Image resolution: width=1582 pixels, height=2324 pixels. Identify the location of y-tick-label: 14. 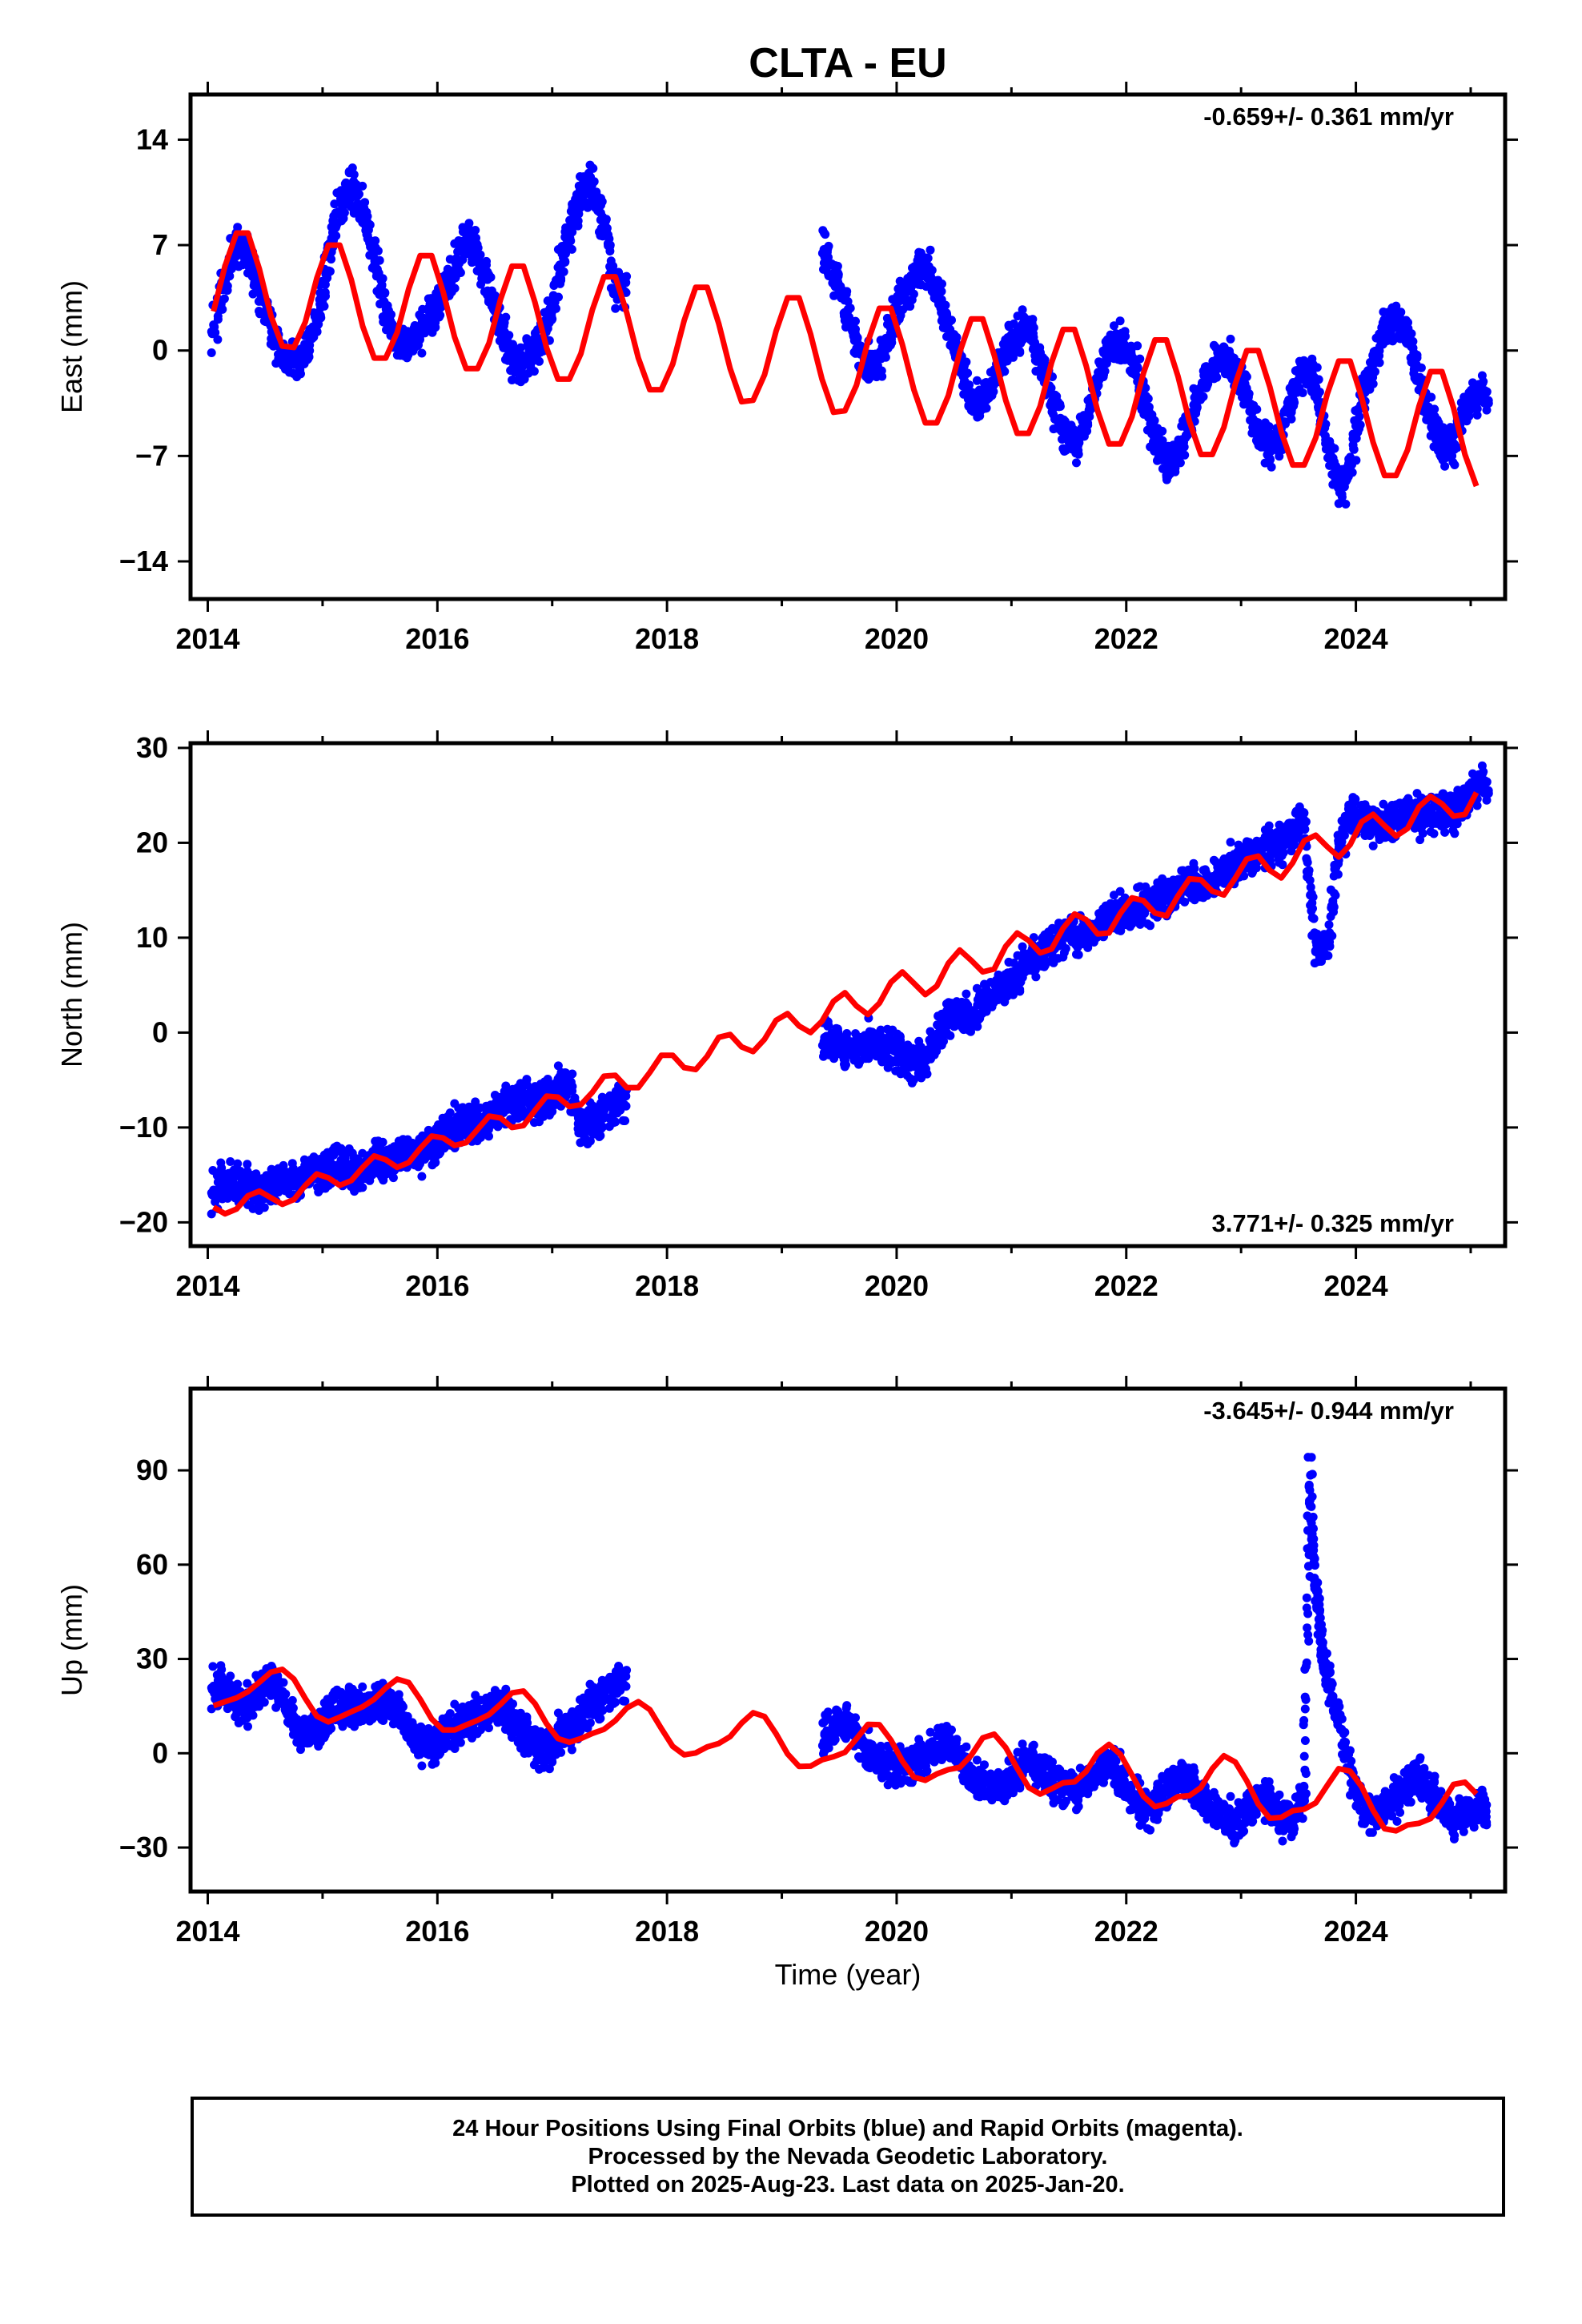
(152, 139).